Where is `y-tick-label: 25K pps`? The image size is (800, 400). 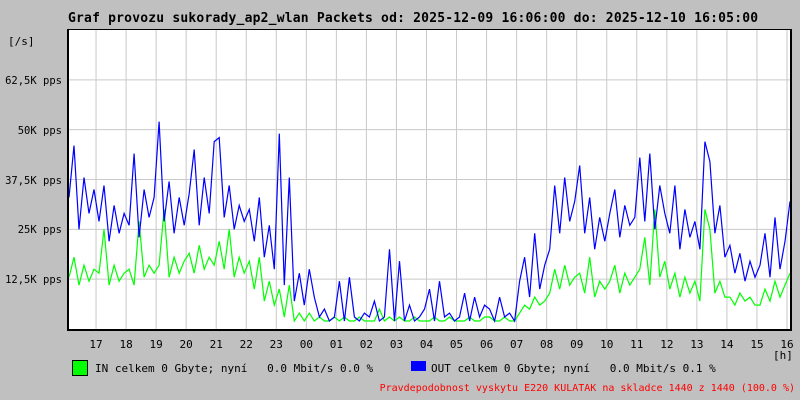 y-tick-label: 25K pps is located at coordinates (39, 230).